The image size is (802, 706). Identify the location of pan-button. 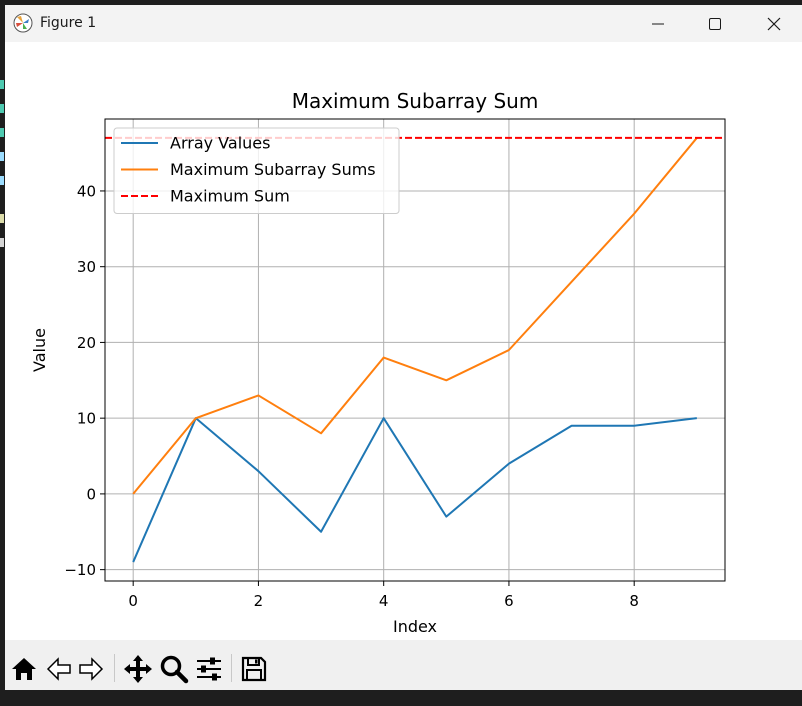
(138, 669).